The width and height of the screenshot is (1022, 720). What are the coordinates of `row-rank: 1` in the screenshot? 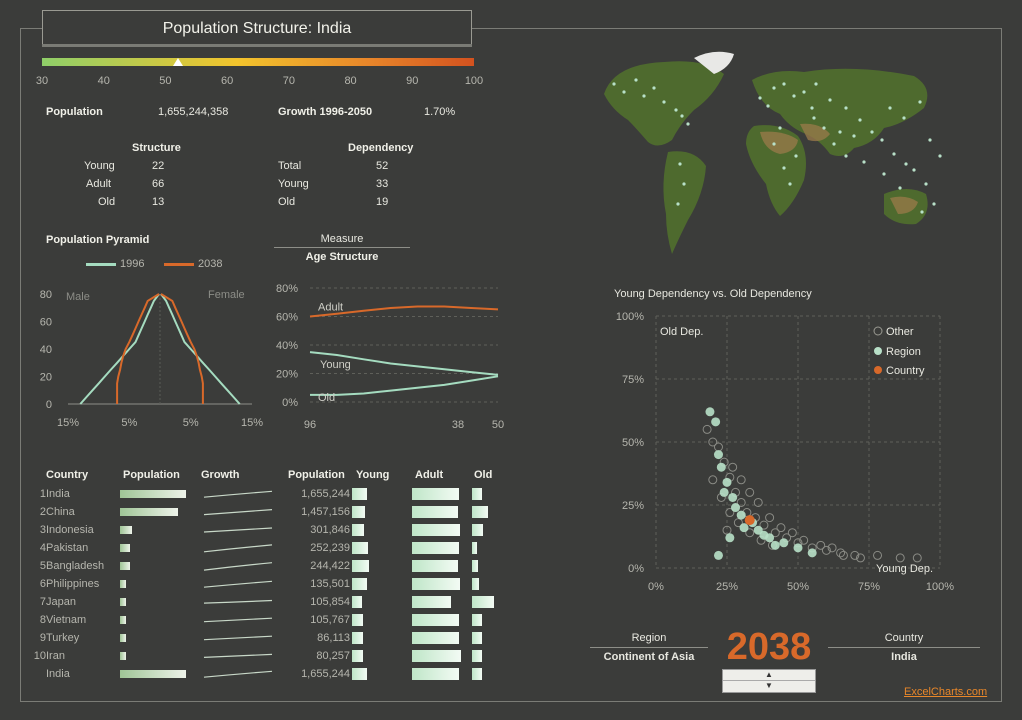 It's located at (42, 494).